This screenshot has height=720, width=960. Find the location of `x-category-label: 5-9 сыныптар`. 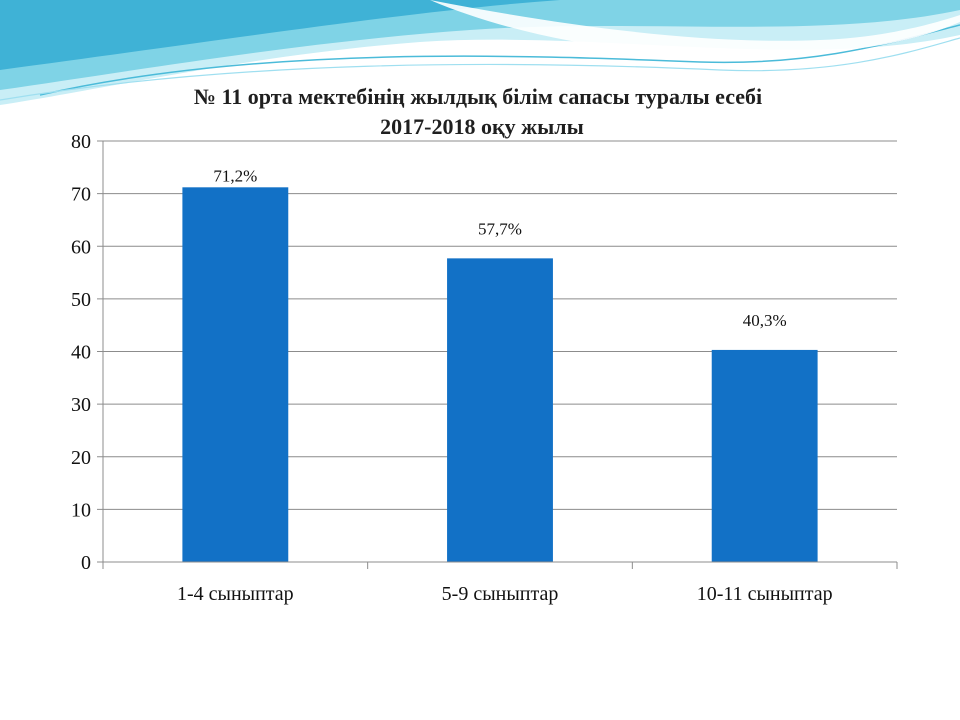

x-category-label: 5-9 сыныптар is located at coordinates (500, 594).